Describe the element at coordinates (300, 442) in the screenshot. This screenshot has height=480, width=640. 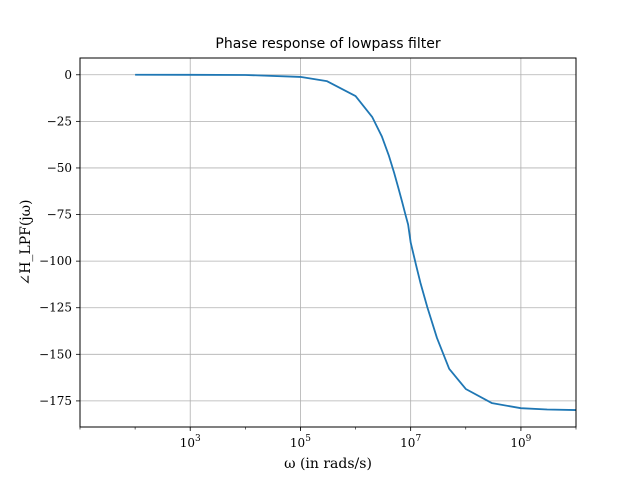
I see `x-tick-label: 10⁵` at that location.